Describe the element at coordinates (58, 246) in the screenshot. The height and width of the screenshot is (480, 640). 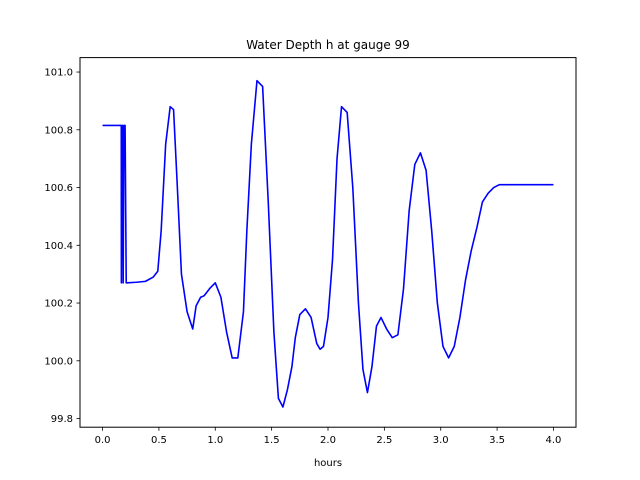
I see `y-tick-label: 100.4` at that location.